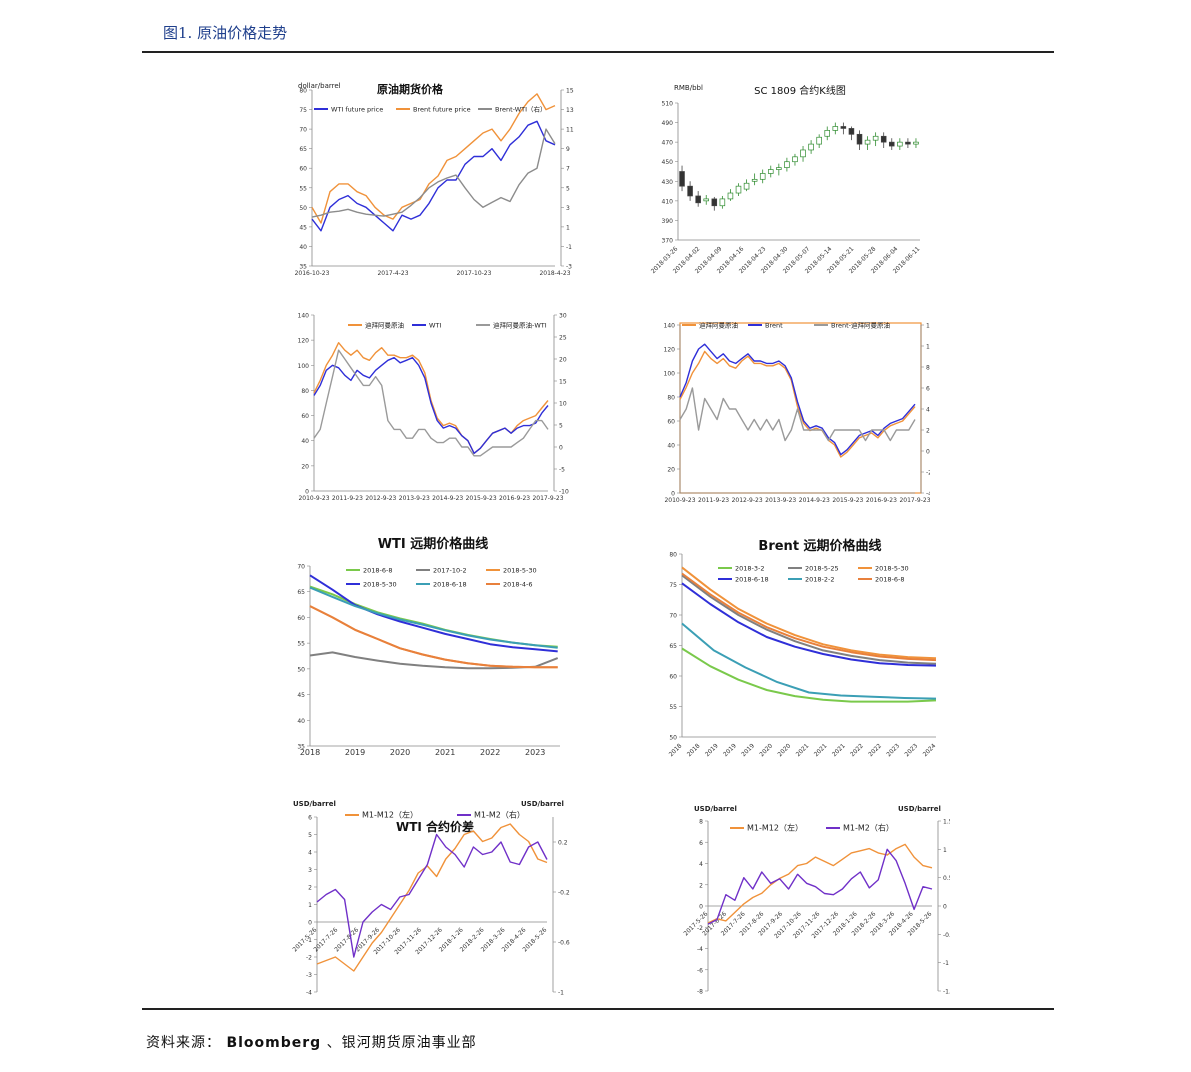 This screenshot has width=1191, height=1072. Describe the element at coordinates (563, 360) in the screenshot. I see `y2-tick-label: 20` at that location.